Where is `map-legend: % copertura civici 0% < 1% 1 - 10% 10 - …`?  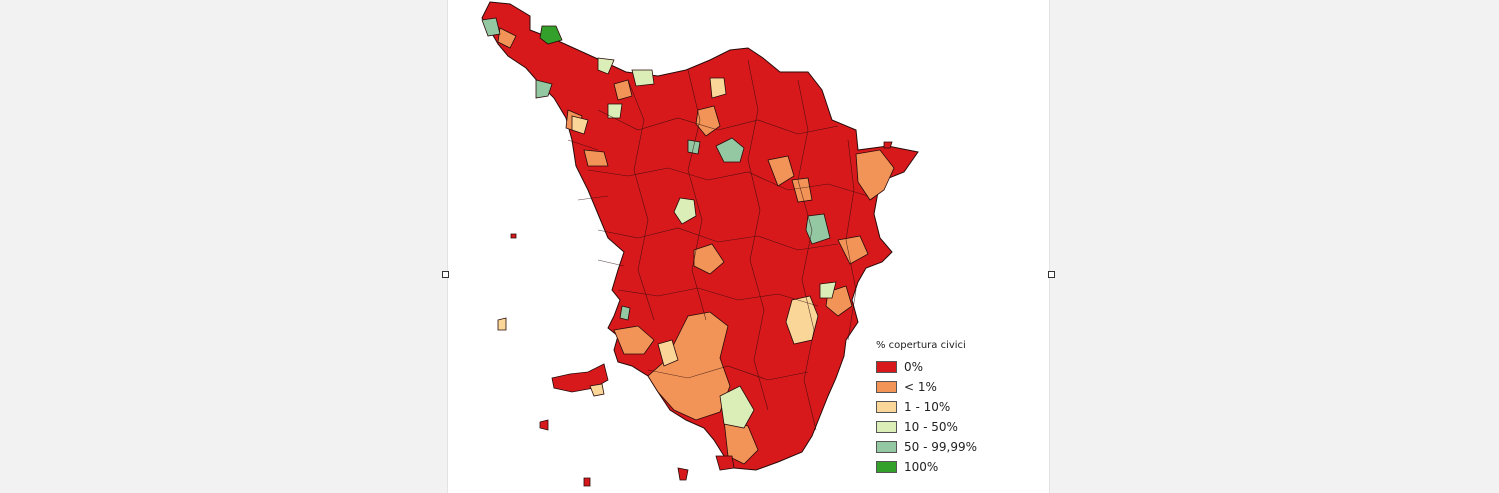
map-legend: % copertura civici 0% < 1% 1 - 10% 10 - … is located at coordinates (926, 408).